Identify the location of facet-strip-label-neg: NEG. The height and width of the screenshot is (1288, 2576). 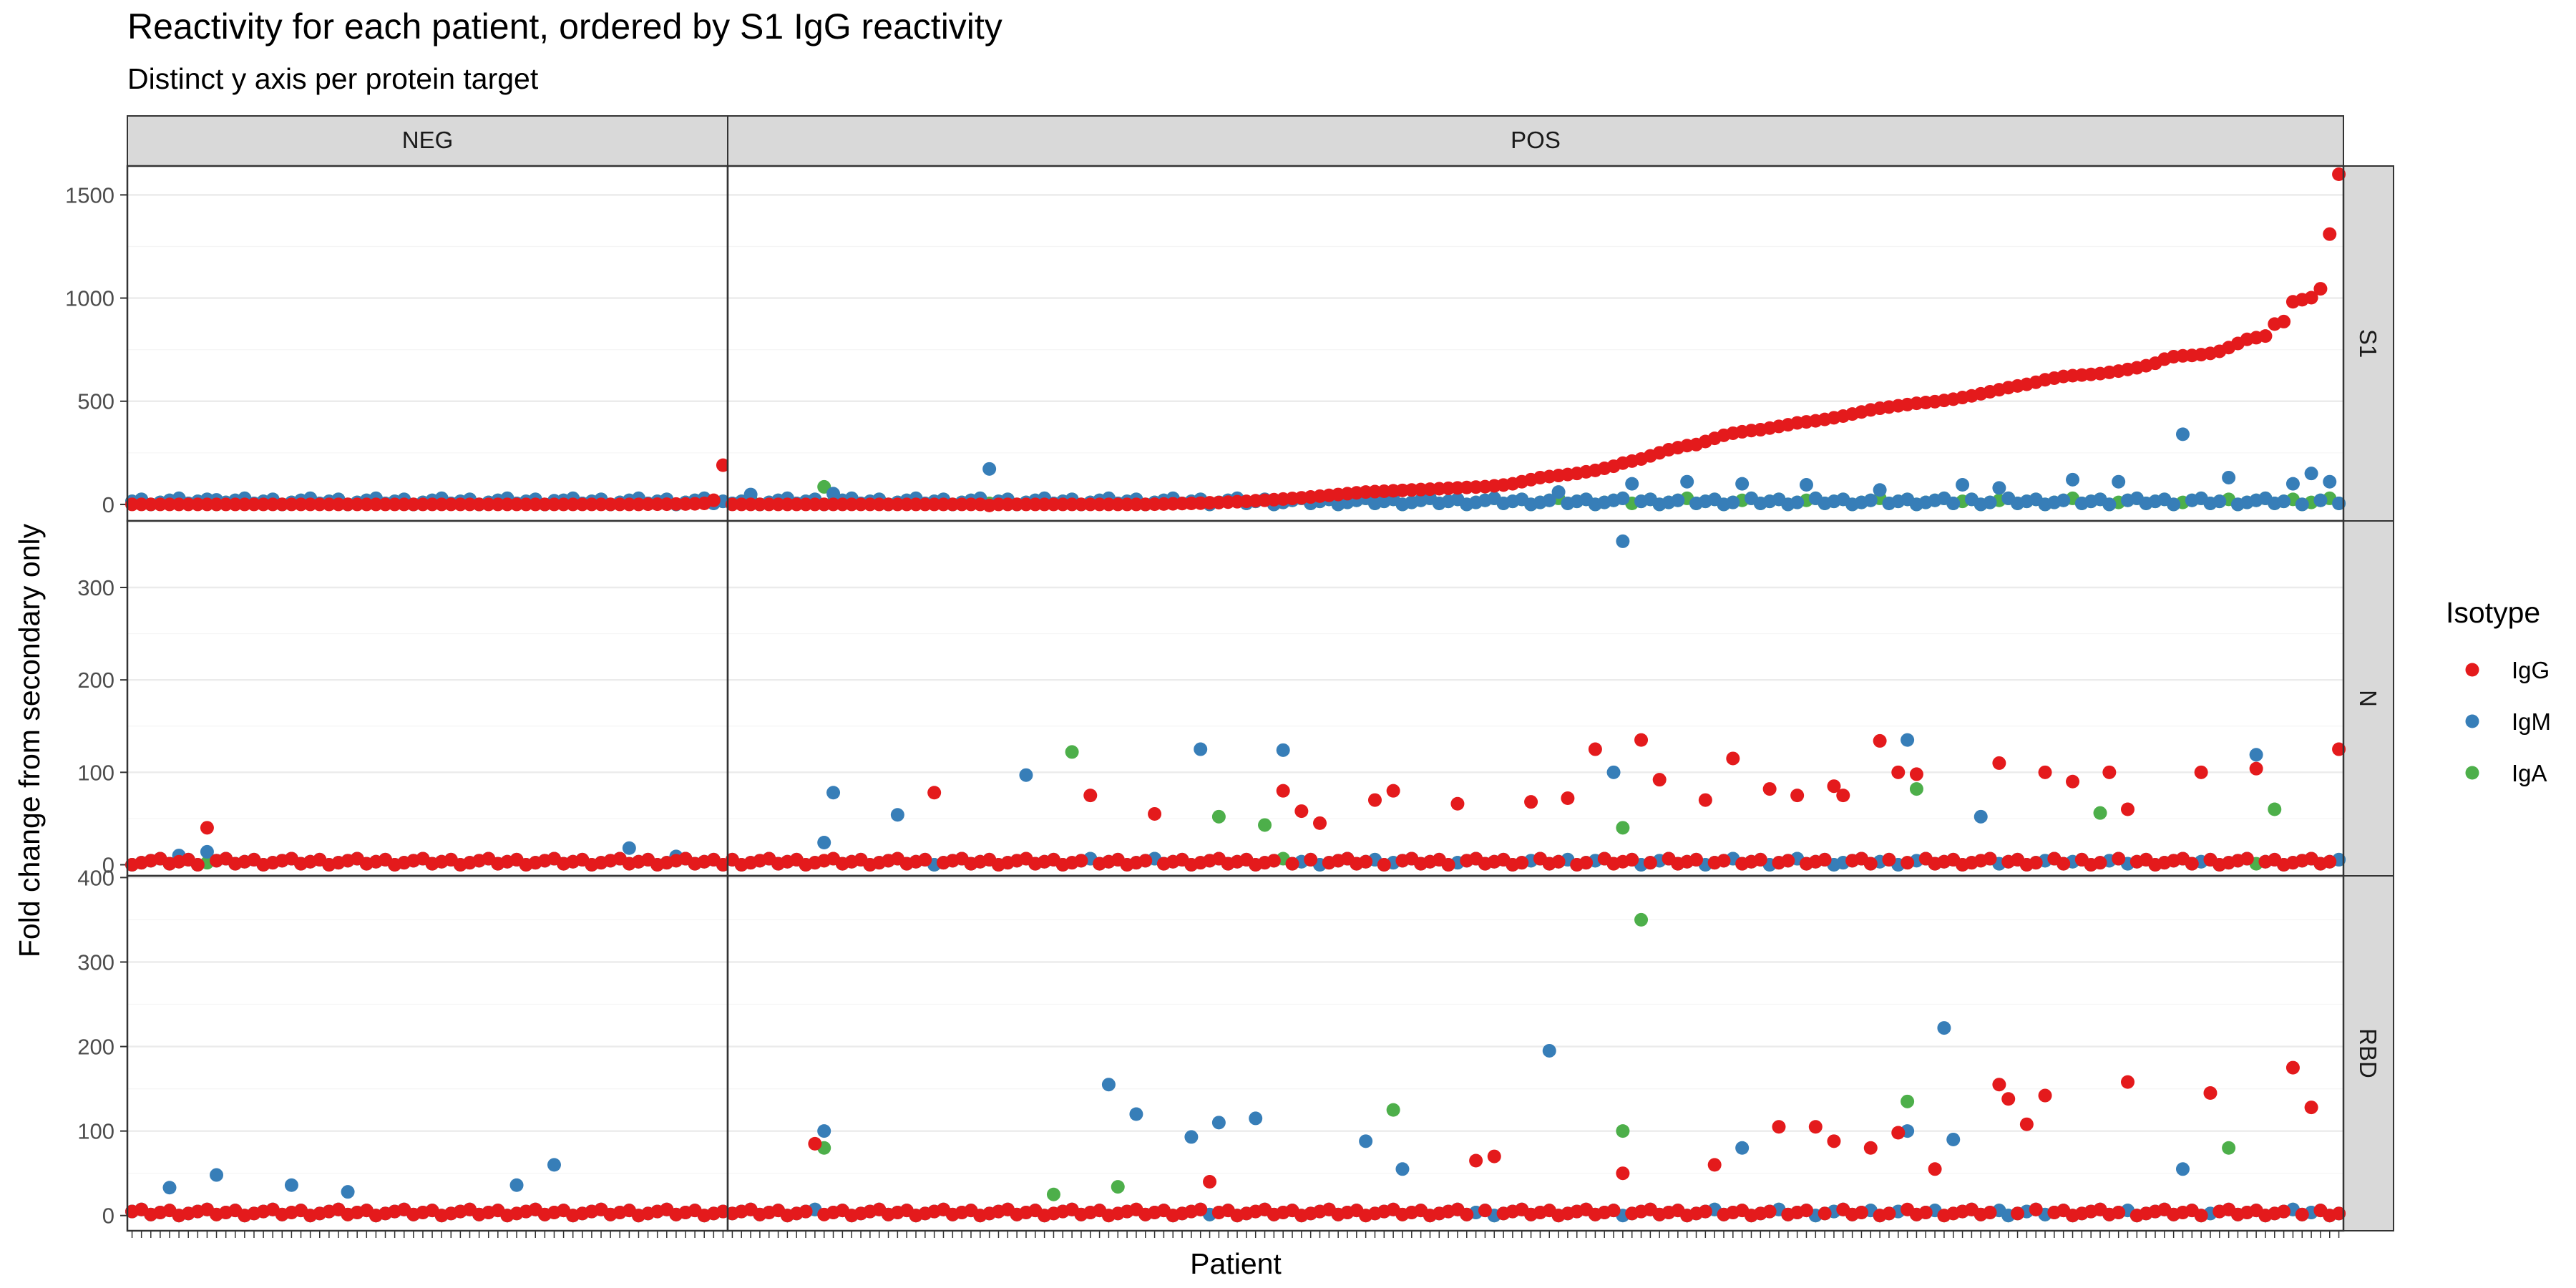
(428, 140).